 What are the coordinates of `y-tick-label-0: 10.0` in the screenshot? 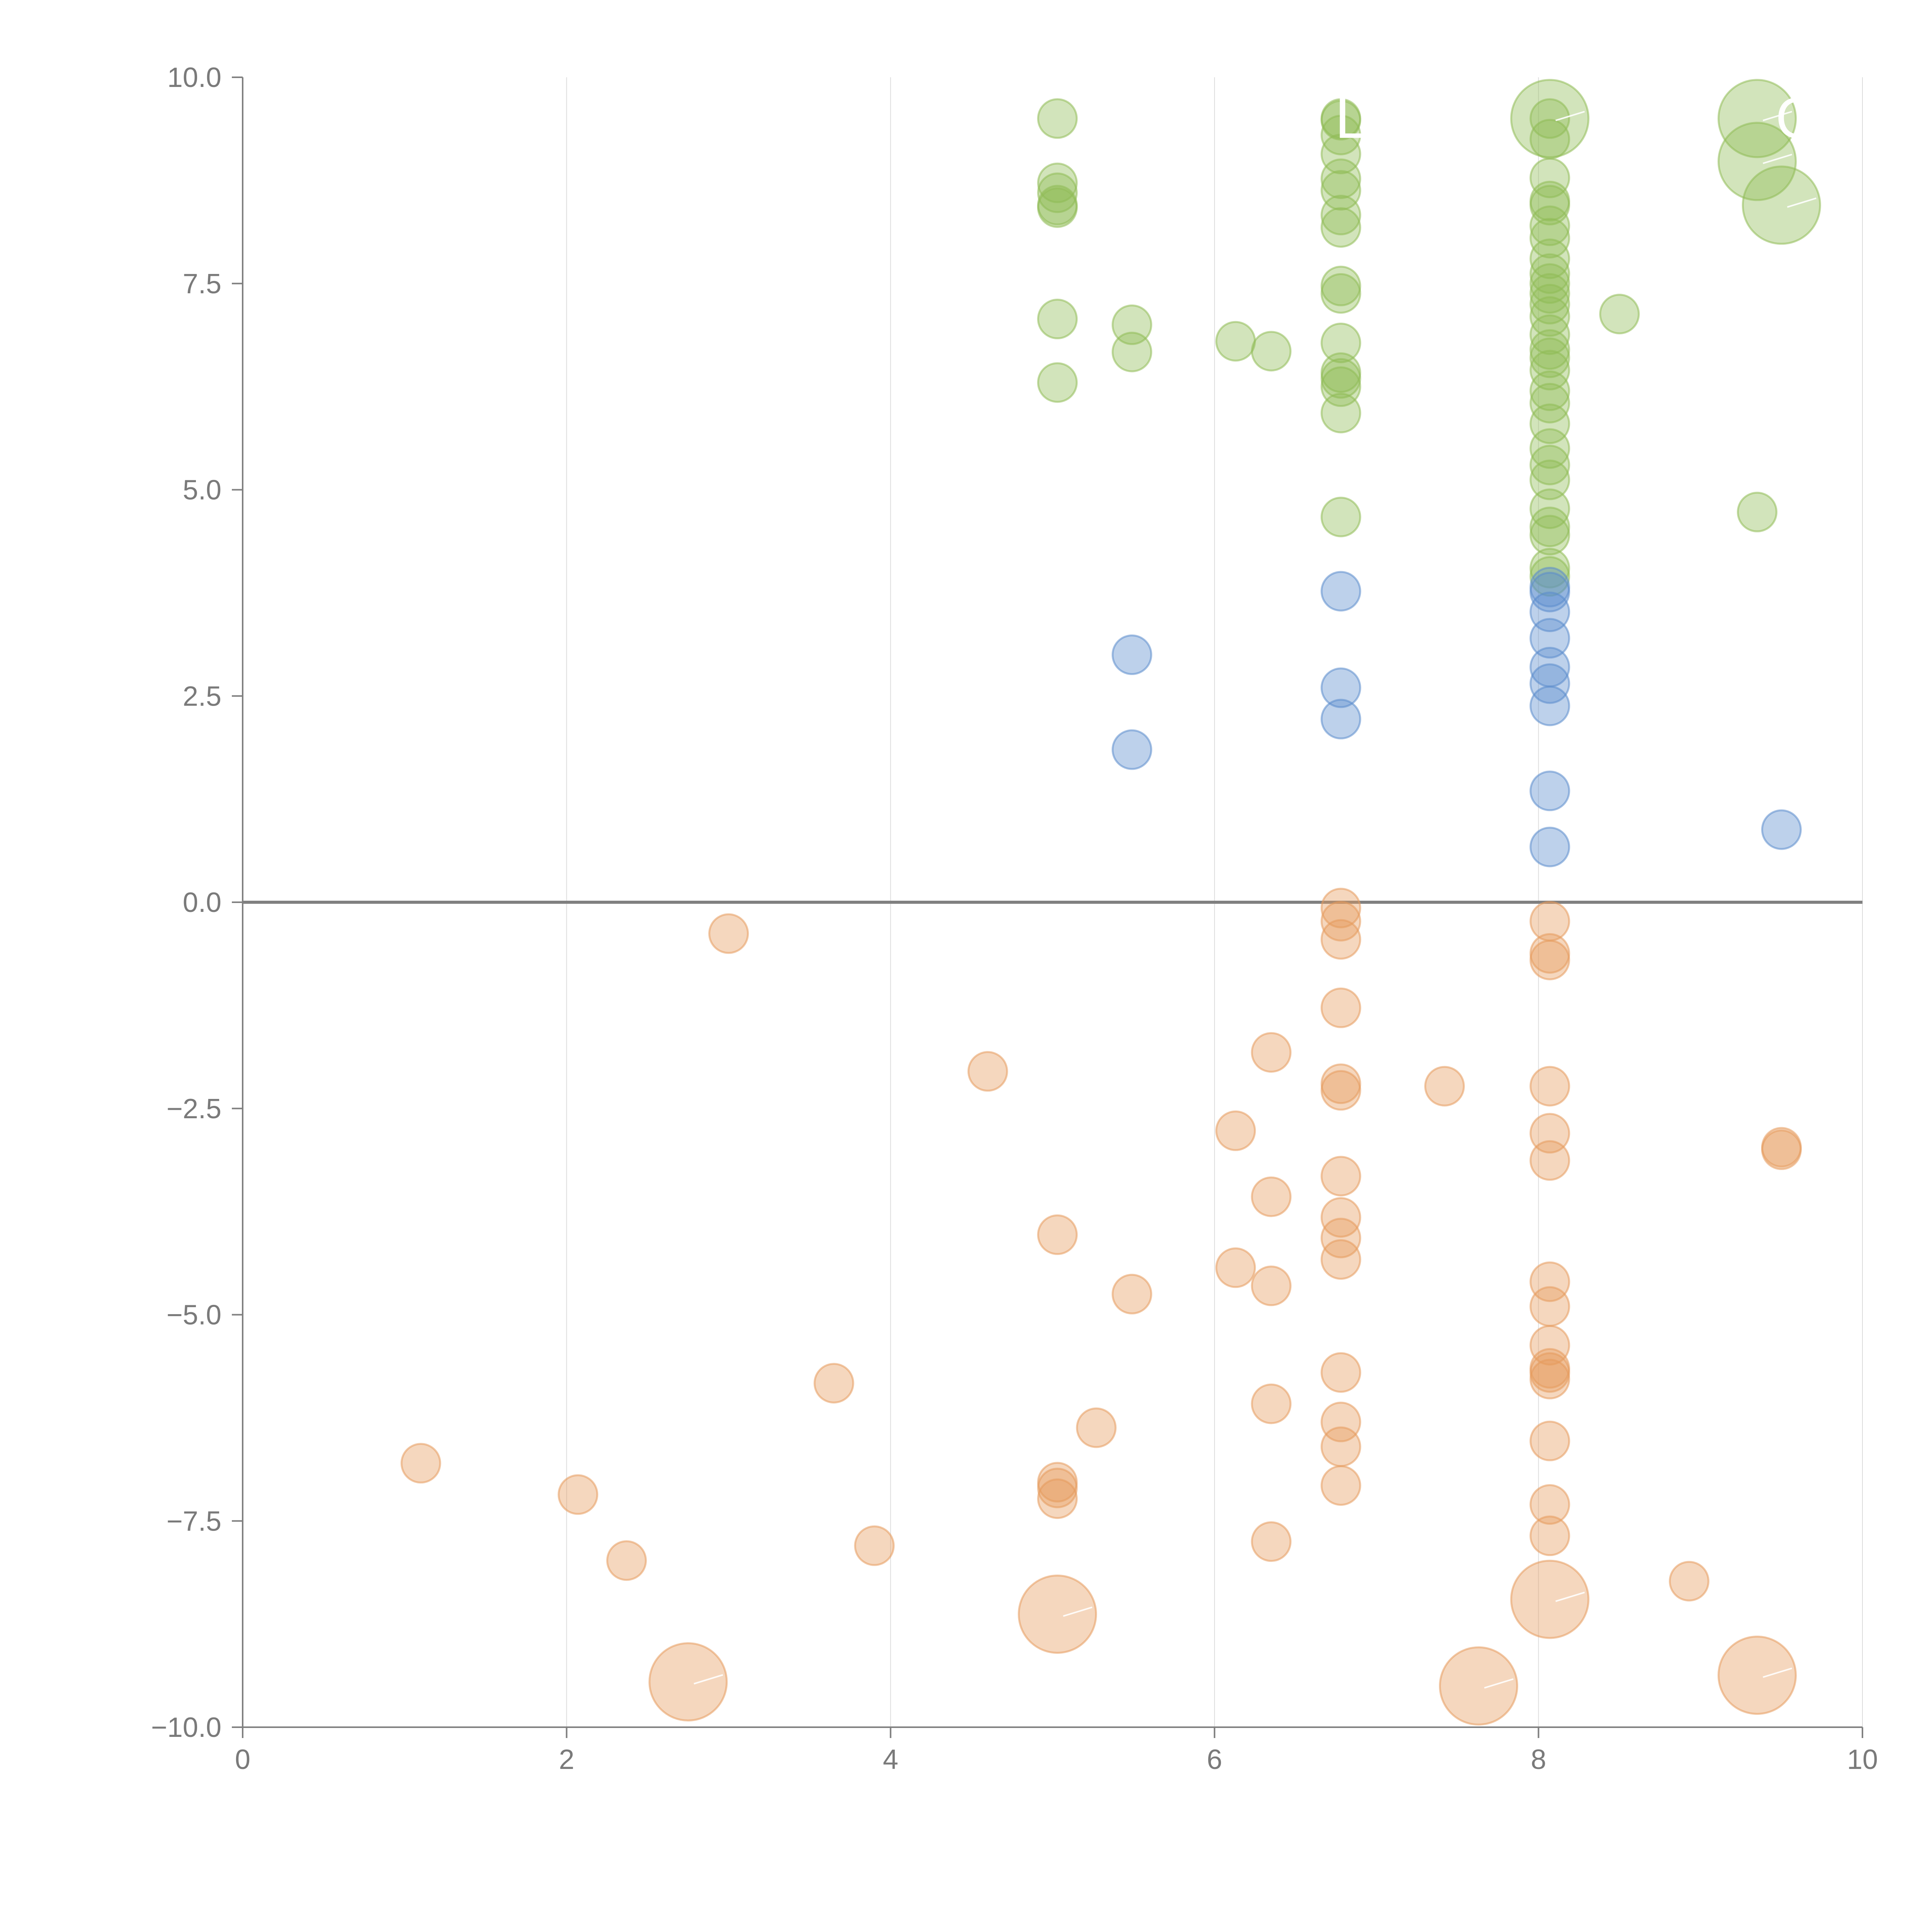 It's located at (194, 78).